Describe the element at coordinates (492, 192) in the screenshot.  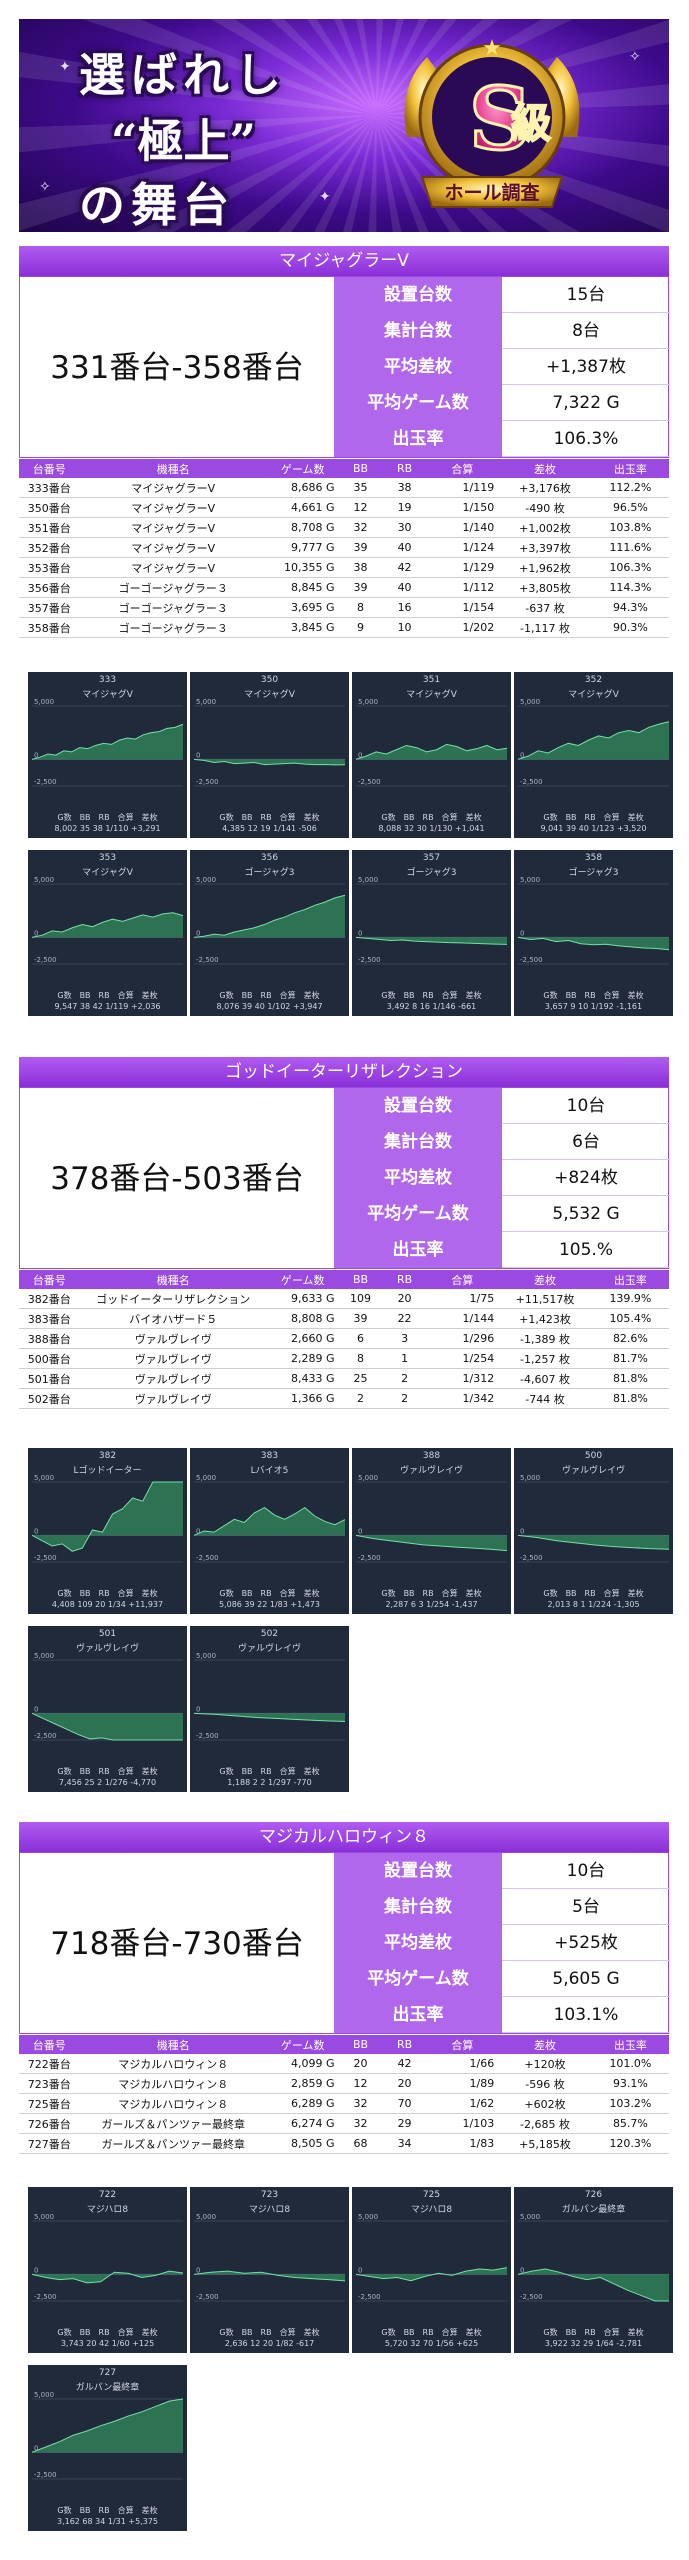
I see `svg-text: ホール調査` at that location.